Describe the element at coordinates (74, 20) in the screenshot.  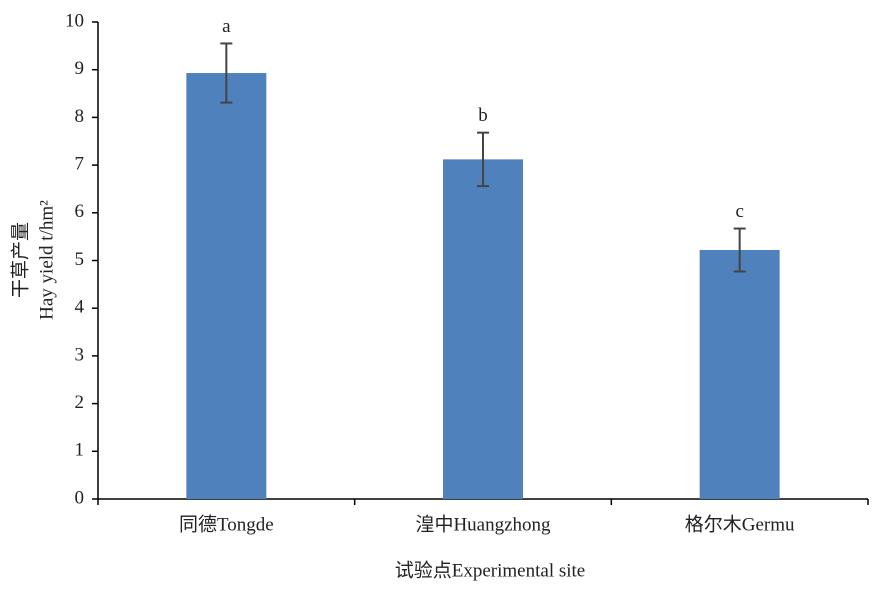
I see `y-tick-label: 10` at that location.